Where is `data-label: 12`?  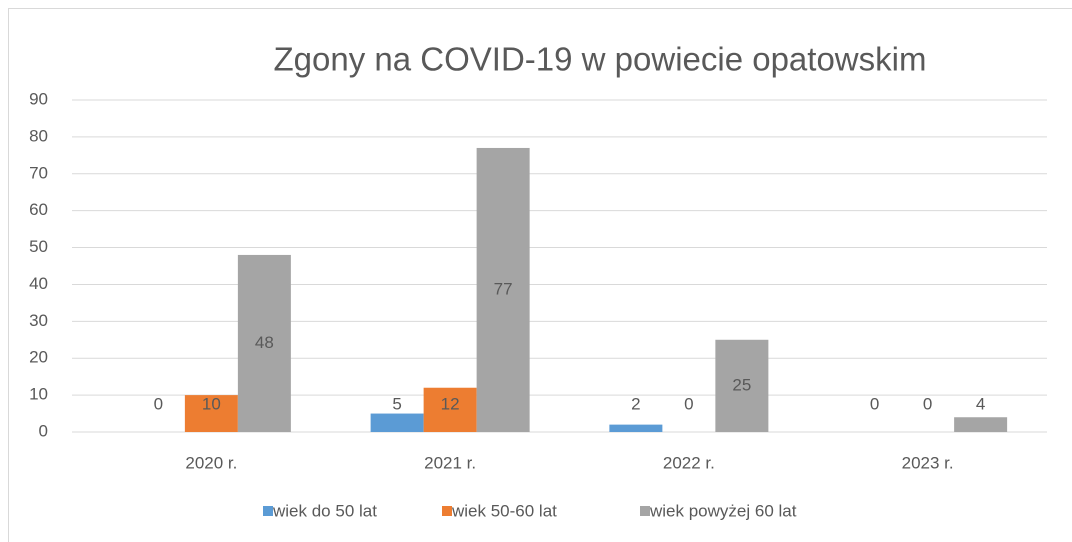
data-label: 12 is located at coordinates (450, 403).